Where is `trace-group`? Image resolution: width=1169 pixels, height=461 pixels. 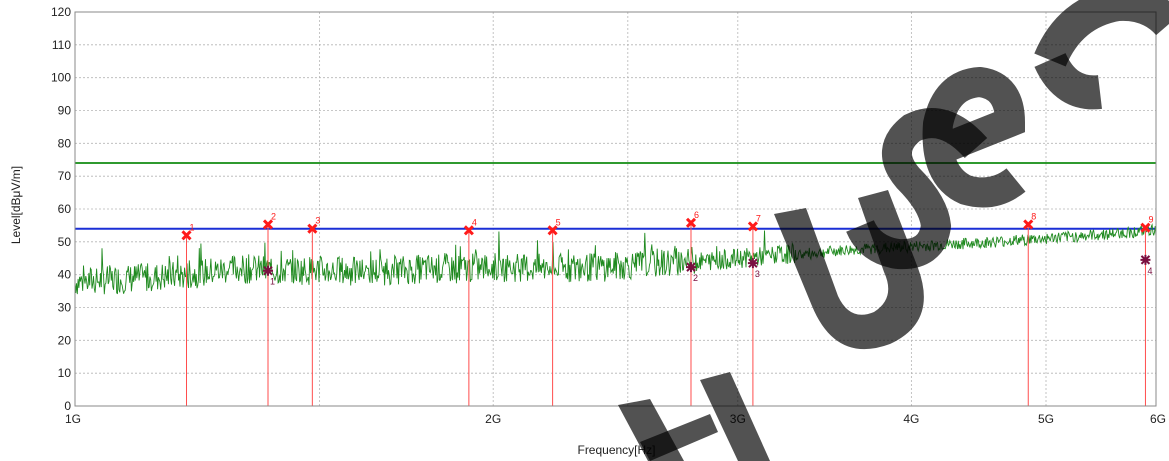
trace-group is located at coordinates (615, 259).